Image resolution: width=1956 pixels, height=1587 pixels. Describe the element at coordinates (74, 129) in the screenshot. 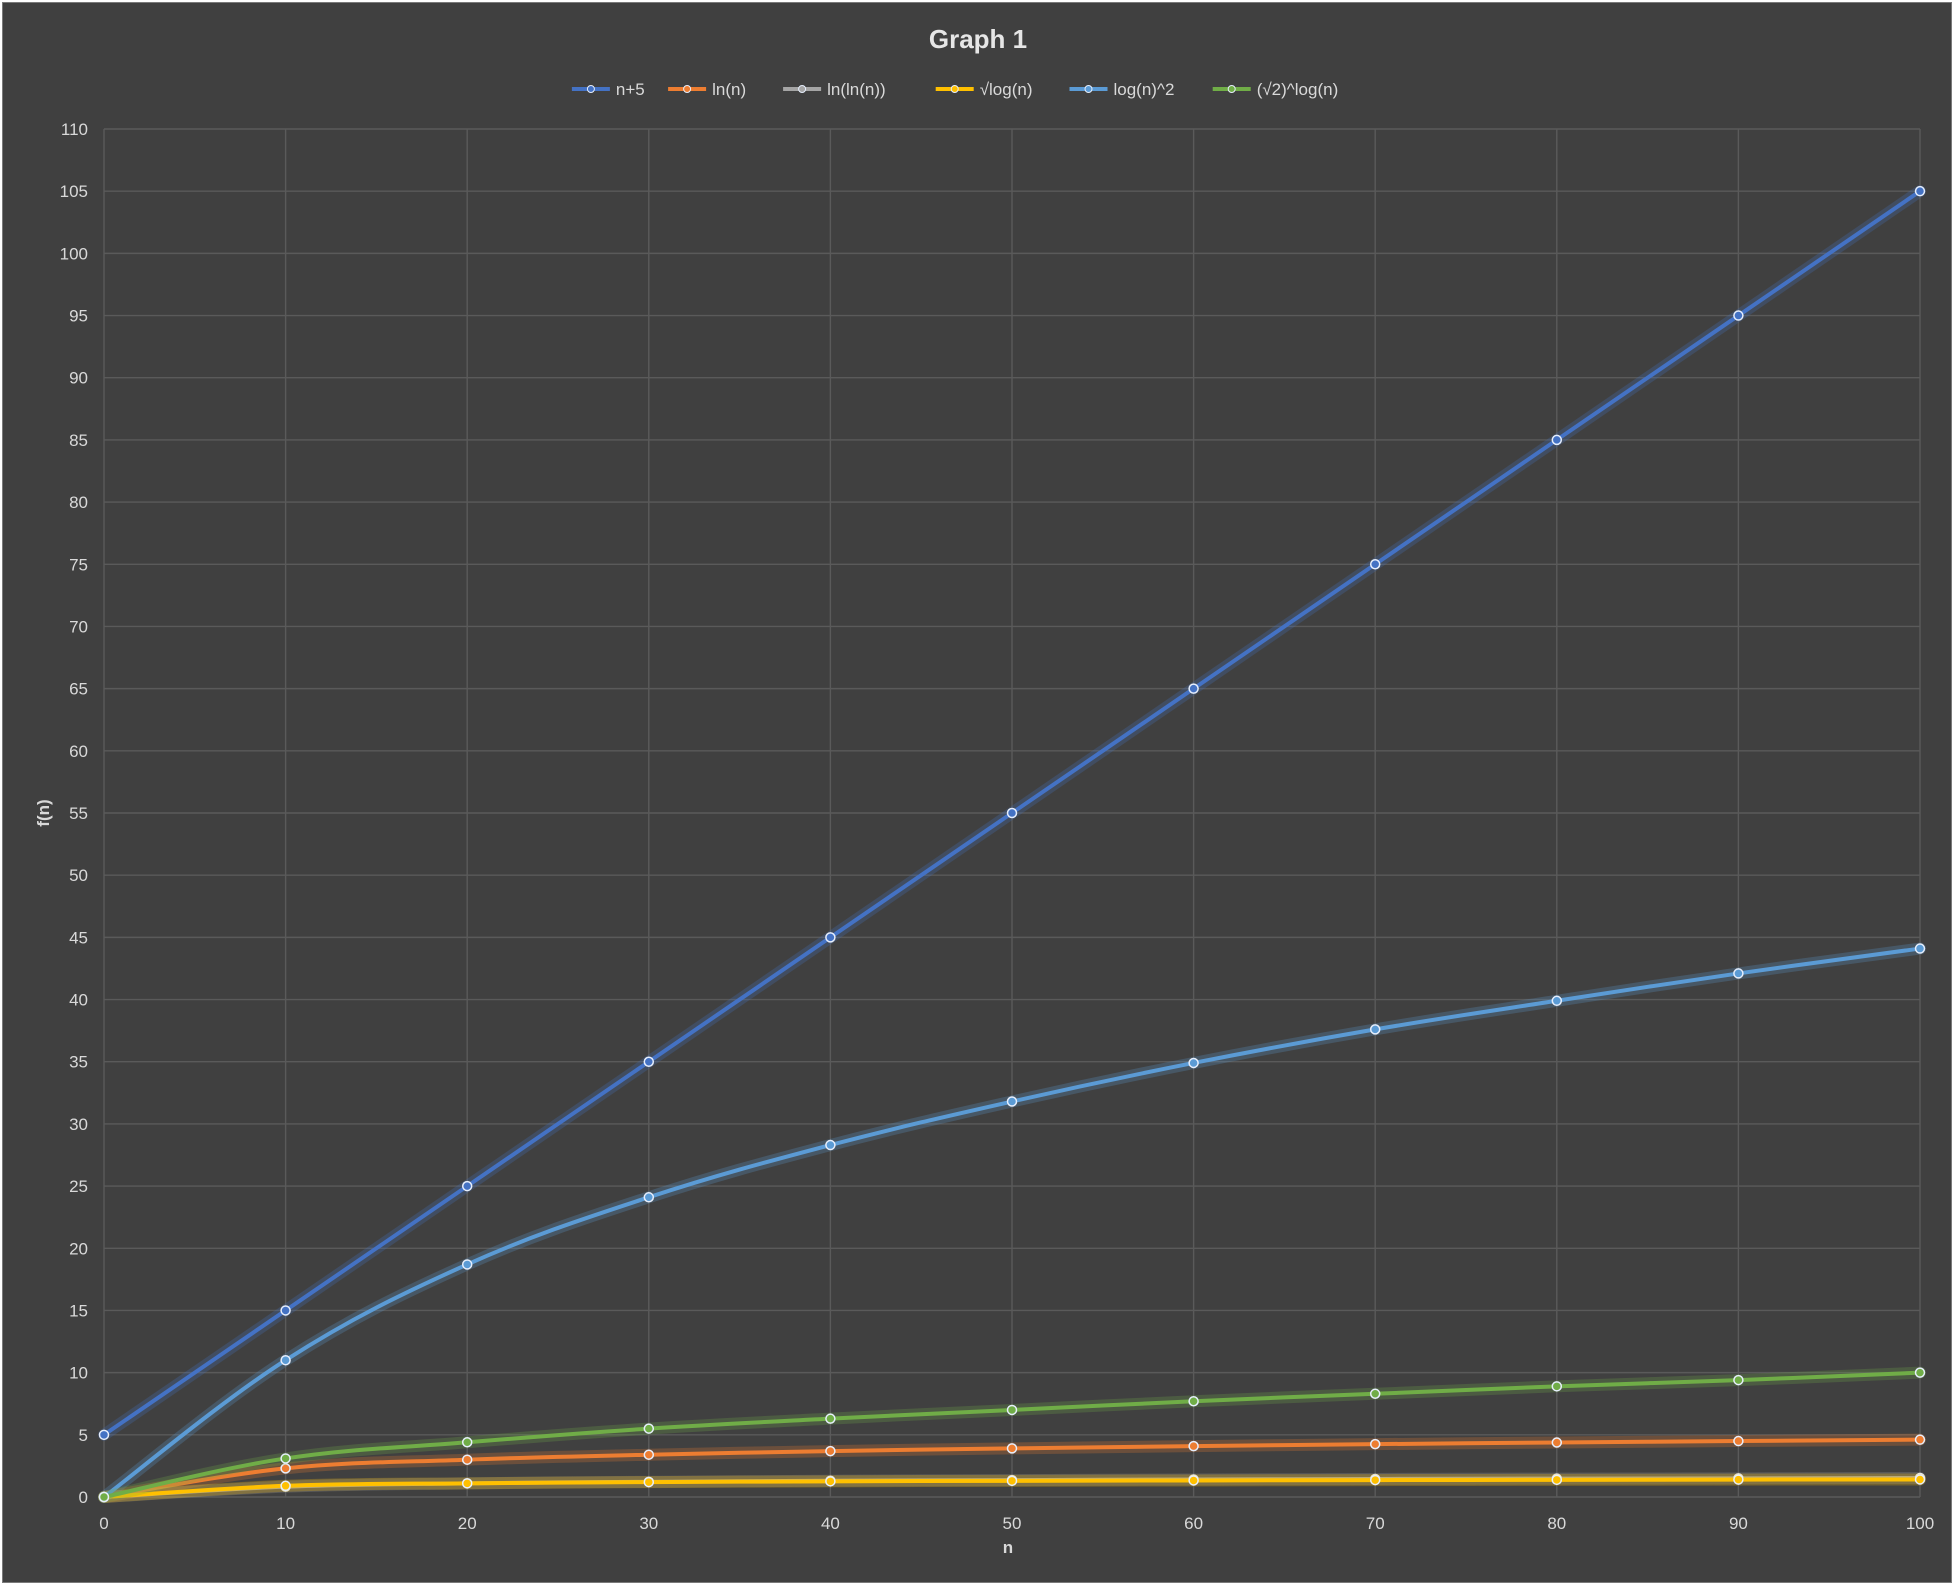

I see `y-tick-label: 110` at that location.